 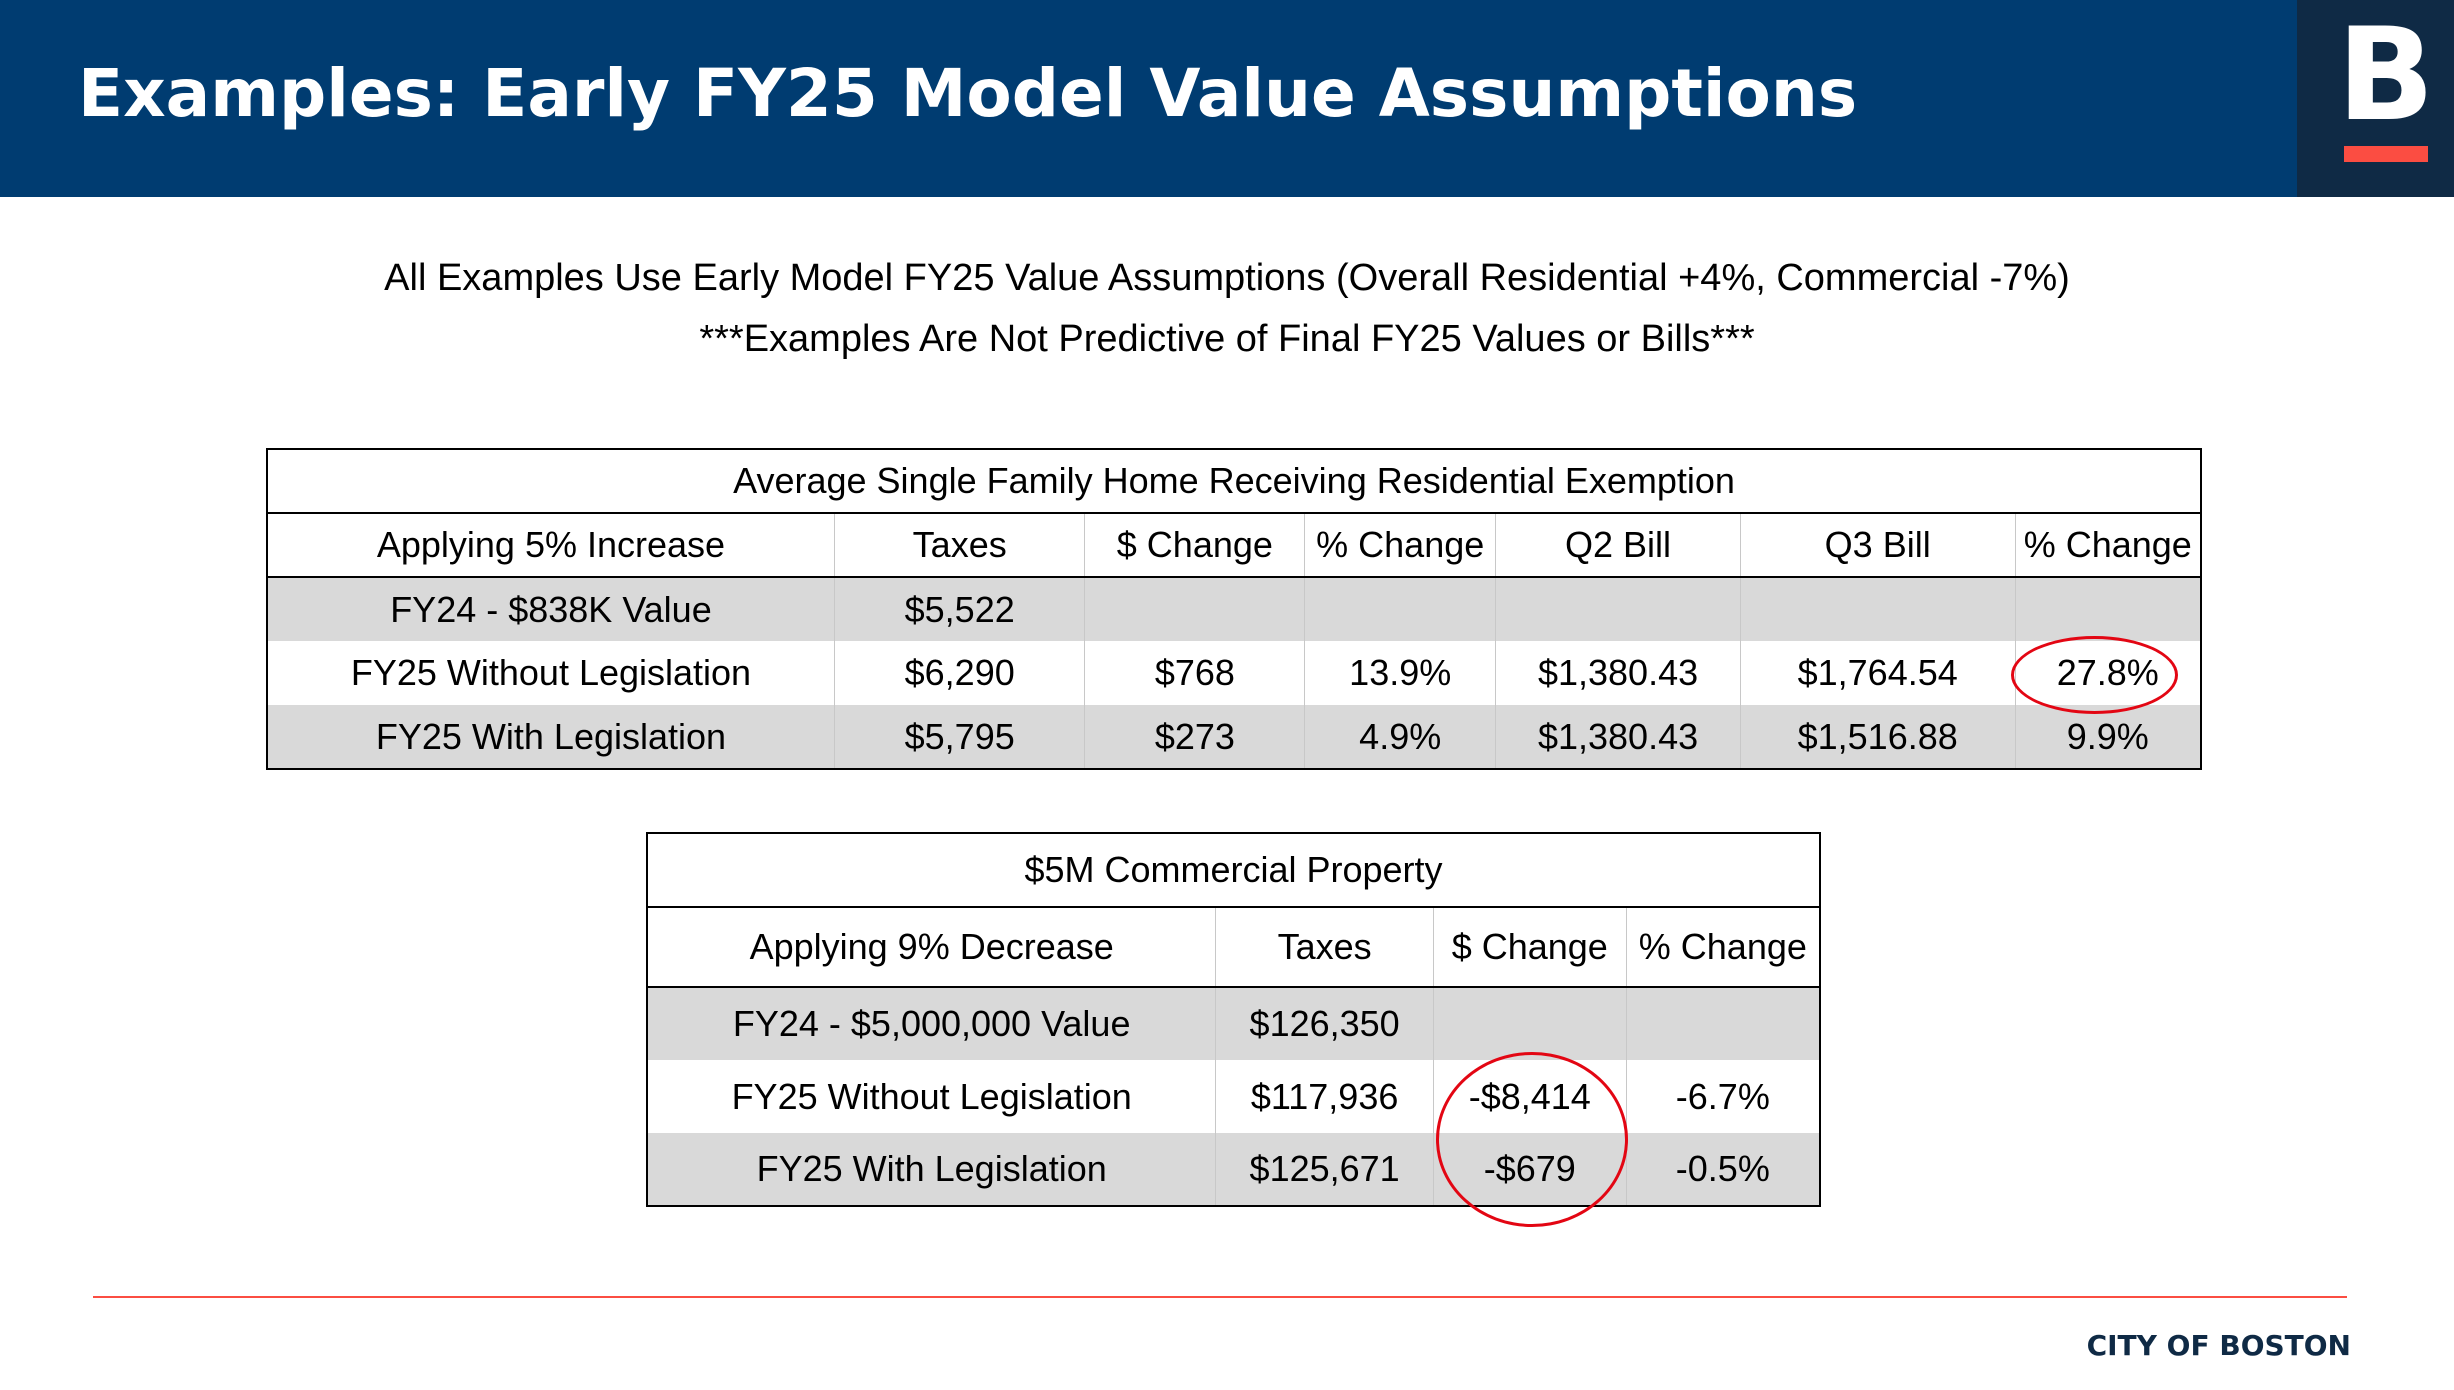 I want to click on table-cell: -6.7%, so click(x=1723, y=1096).